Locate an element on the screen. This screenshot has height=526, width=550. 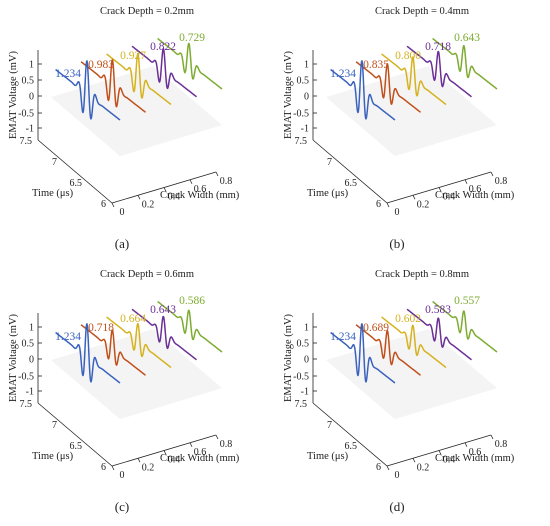
width-tick-label: 0.6 is located at coordinates (475, 189).